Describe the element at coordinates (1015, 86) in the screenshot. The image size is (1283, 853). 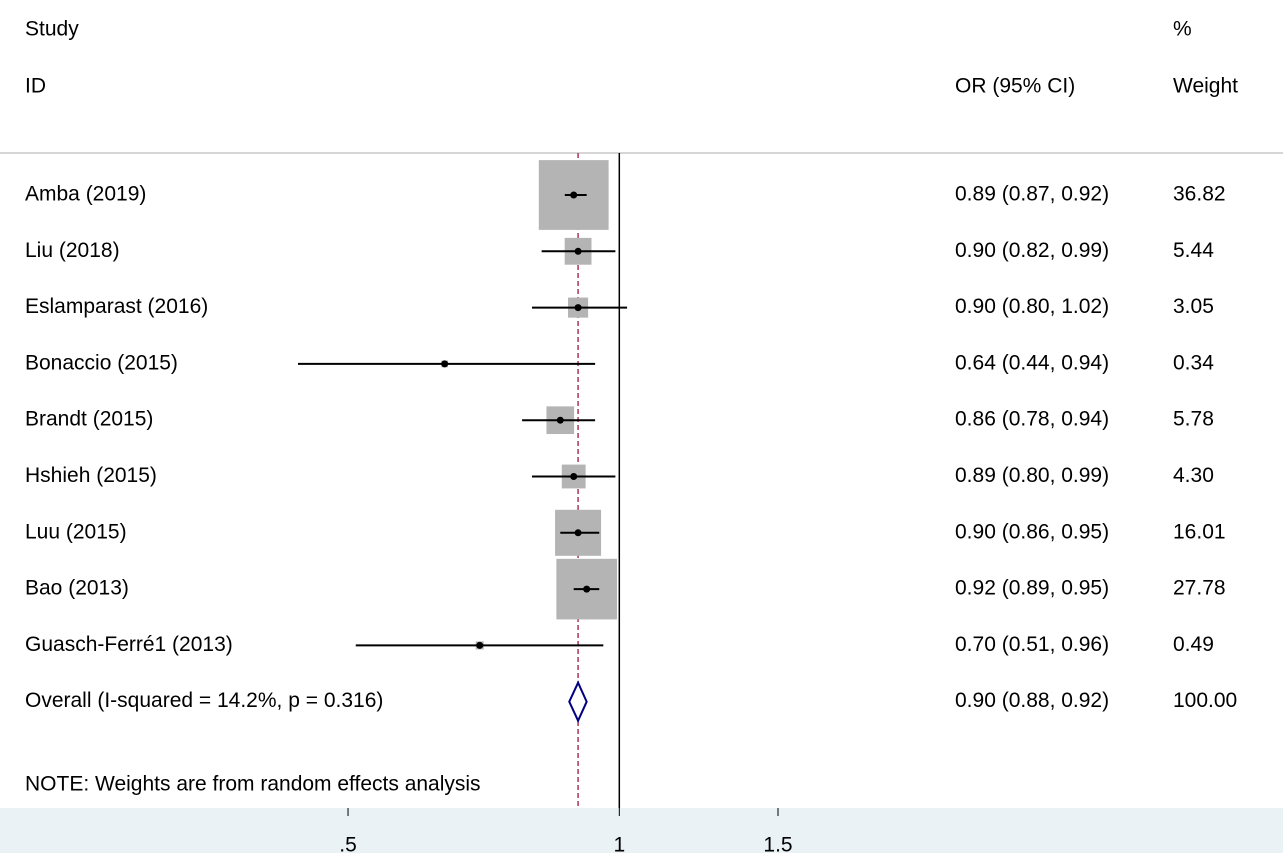
I see `header-or: OR (95% CI)` at that location.